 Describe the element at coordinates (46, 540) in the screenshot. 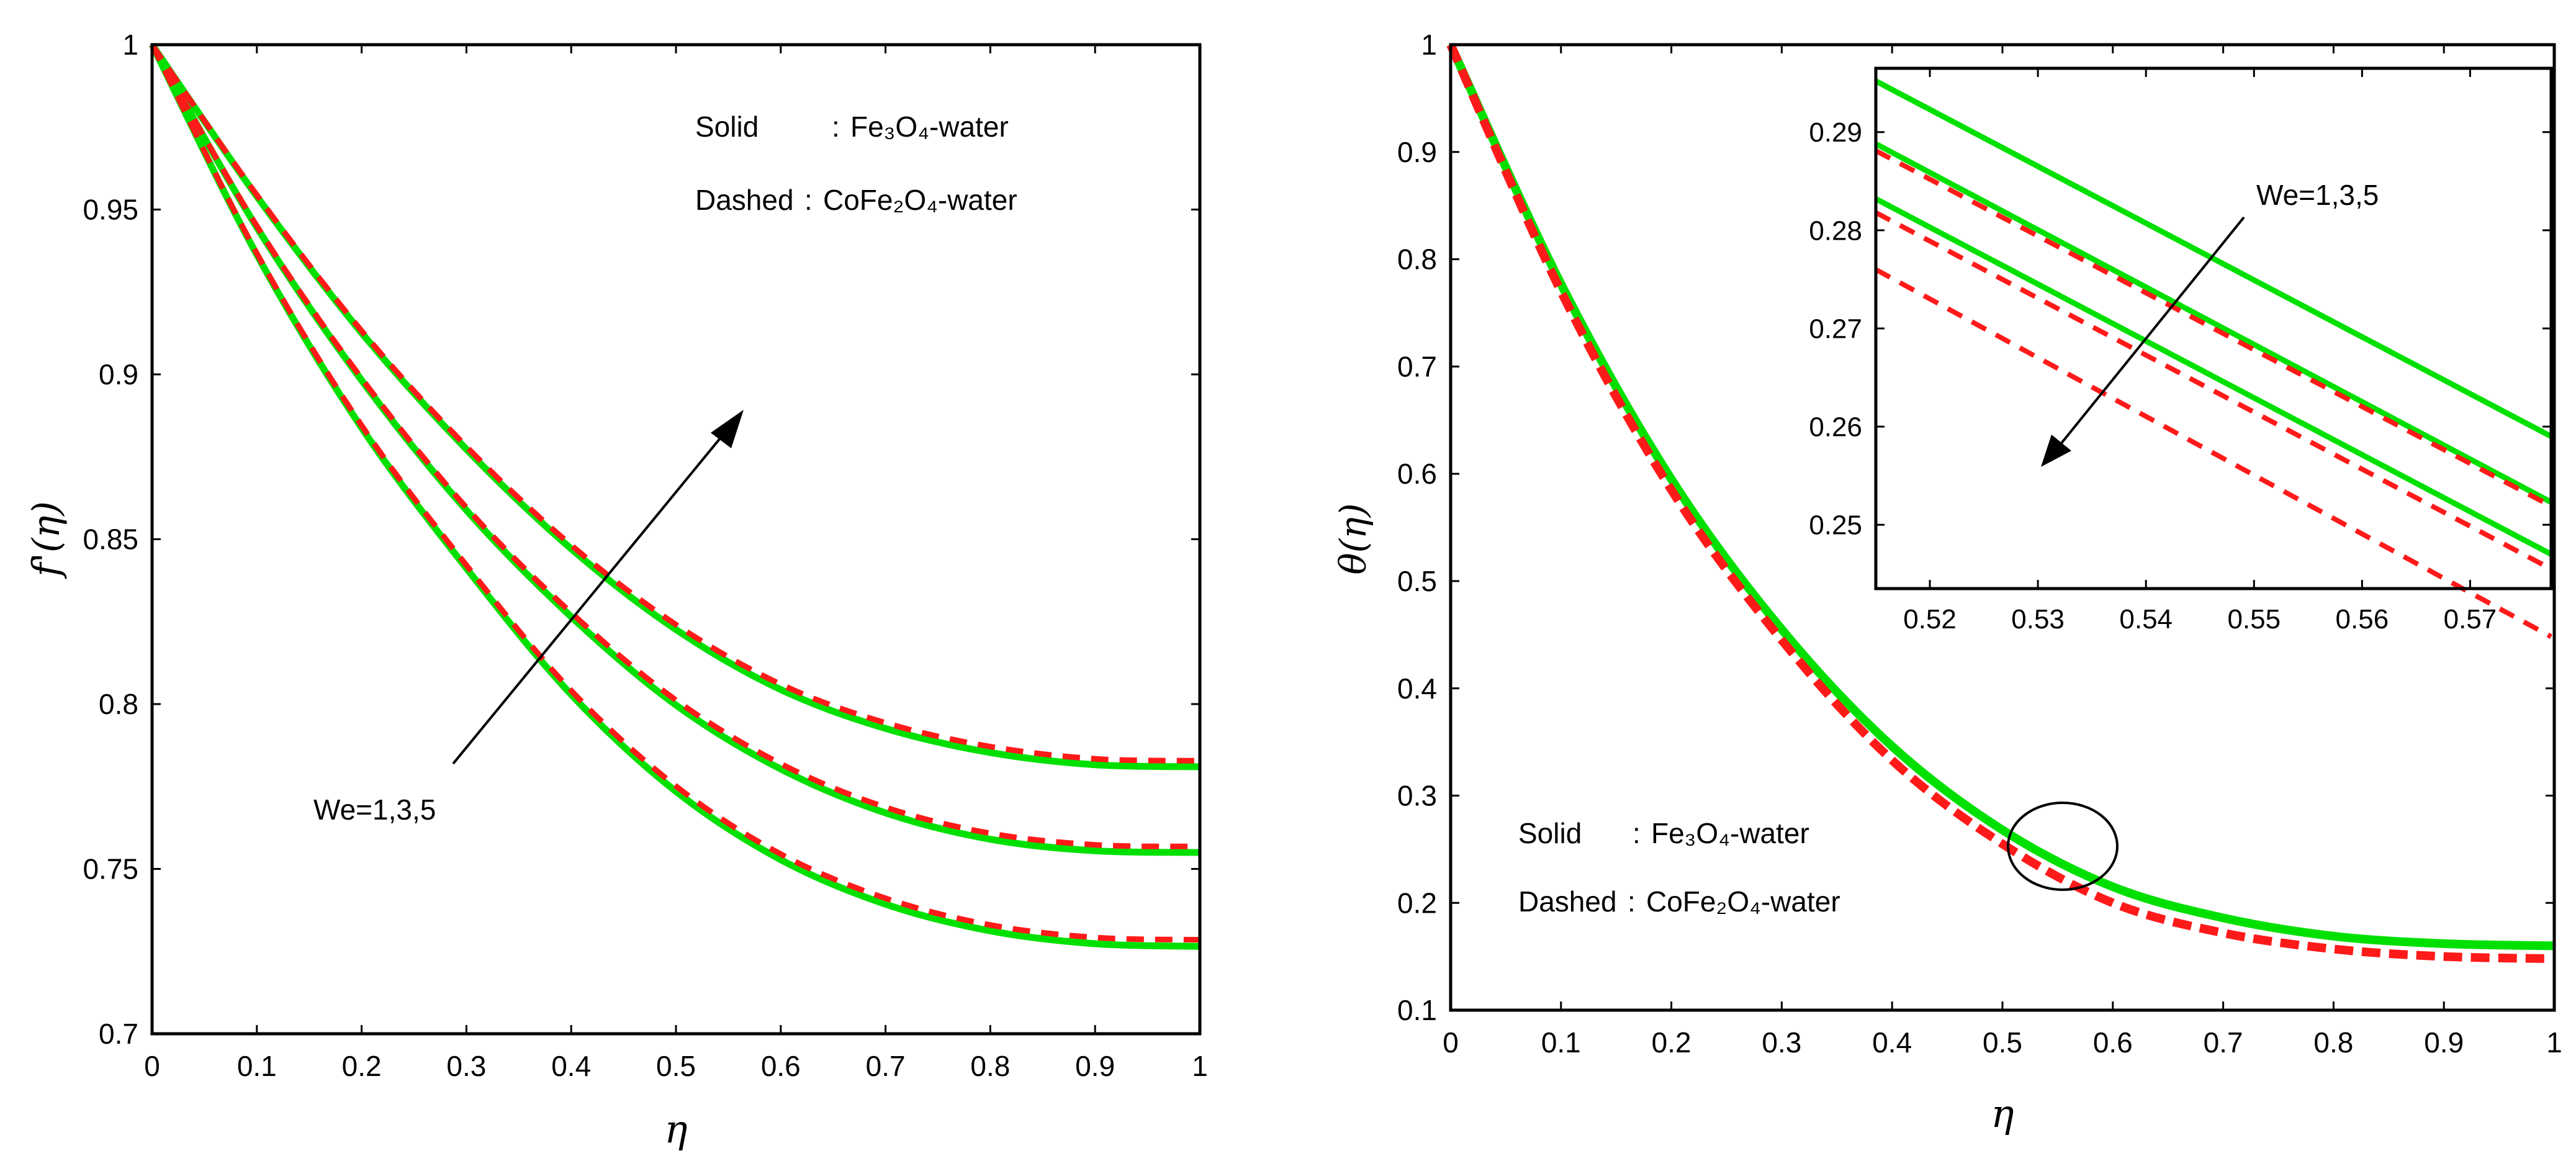

I see `velocity-y-label: f'(η)` at that location.